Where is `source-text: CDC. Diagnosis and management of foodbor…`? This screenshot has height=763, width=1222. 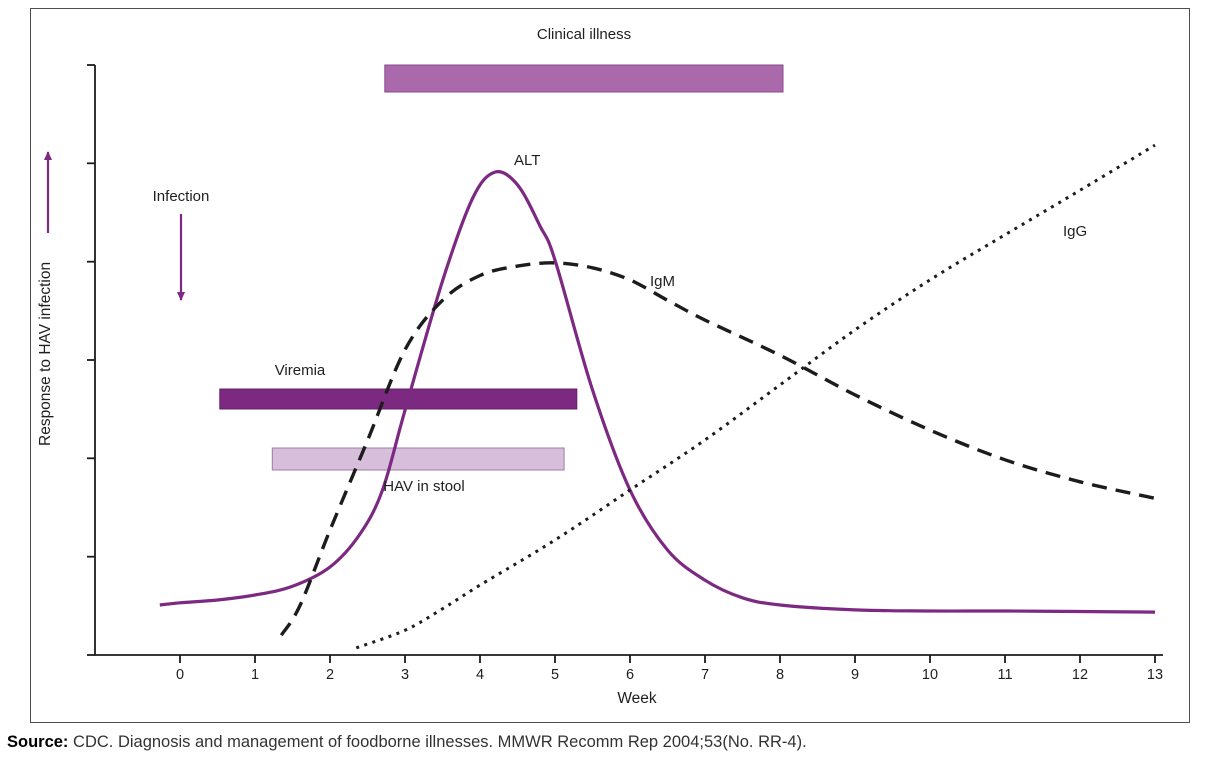
source-text: CDC. Diagnosis and management of foodbor… is located at coordinates (437, 742).